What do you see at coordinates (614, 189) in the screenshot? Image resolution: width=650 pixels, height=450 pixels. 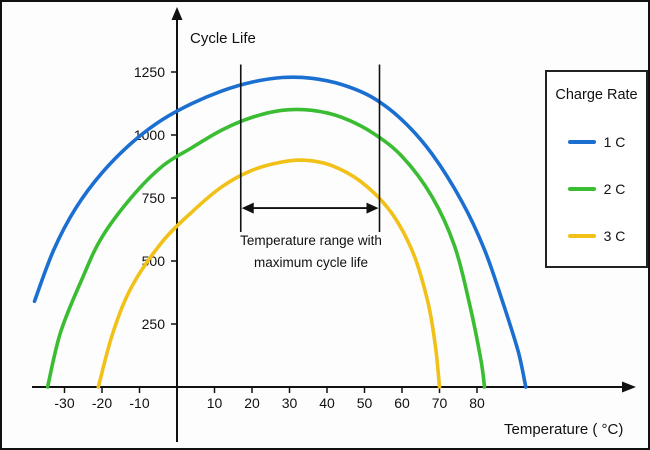 I see `legend-label-2c: 2 C` at bounding box center [614, 189].